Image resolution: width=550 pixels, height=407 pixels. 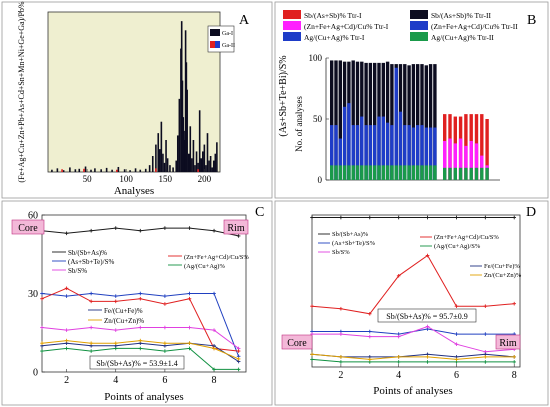 What do you see at coordinates (147, 176) in the screenshot?
I see `panel-a-x-ticks: 50 100 150 200` at bounding box center [147, 176].